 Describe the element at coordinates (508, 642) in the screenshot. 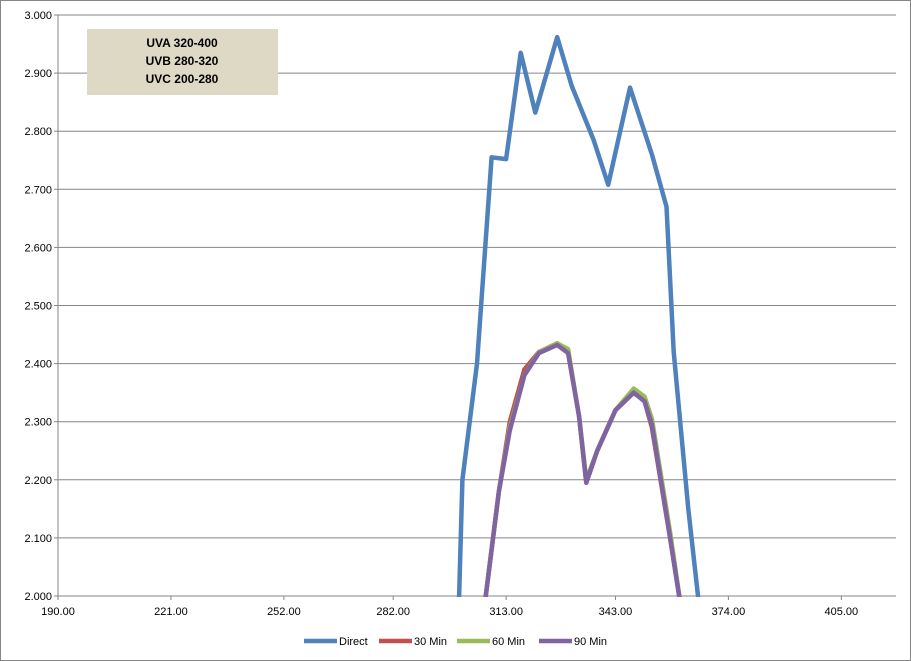

I see `legend-label-60-min: 60 Min` at that location.